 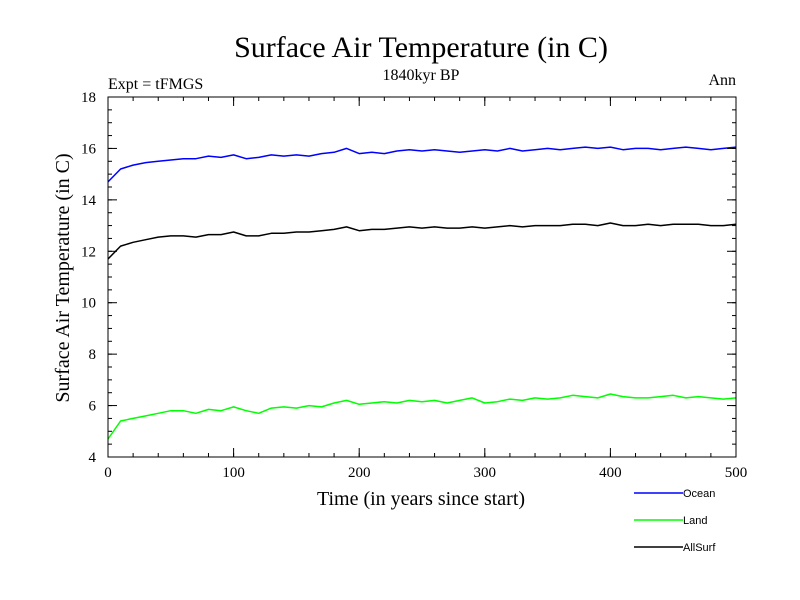 I want to click on y-tick-label: 16, so click(x=89, y=149).